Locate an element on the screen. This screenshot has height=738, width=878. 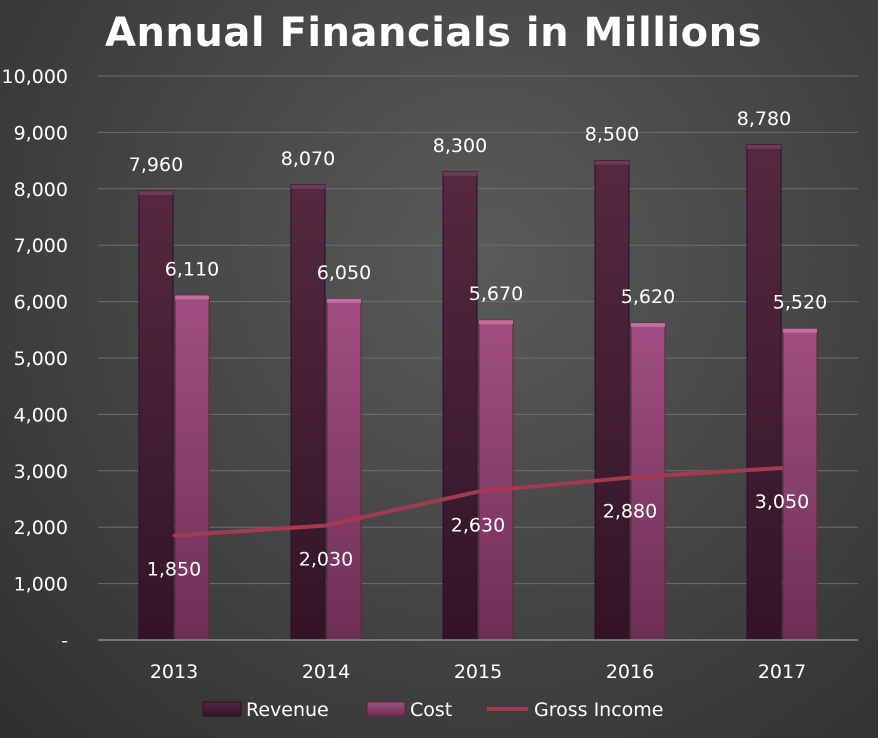
chart-title: Annual Financials in Millions is located at coordinates (433, 33).